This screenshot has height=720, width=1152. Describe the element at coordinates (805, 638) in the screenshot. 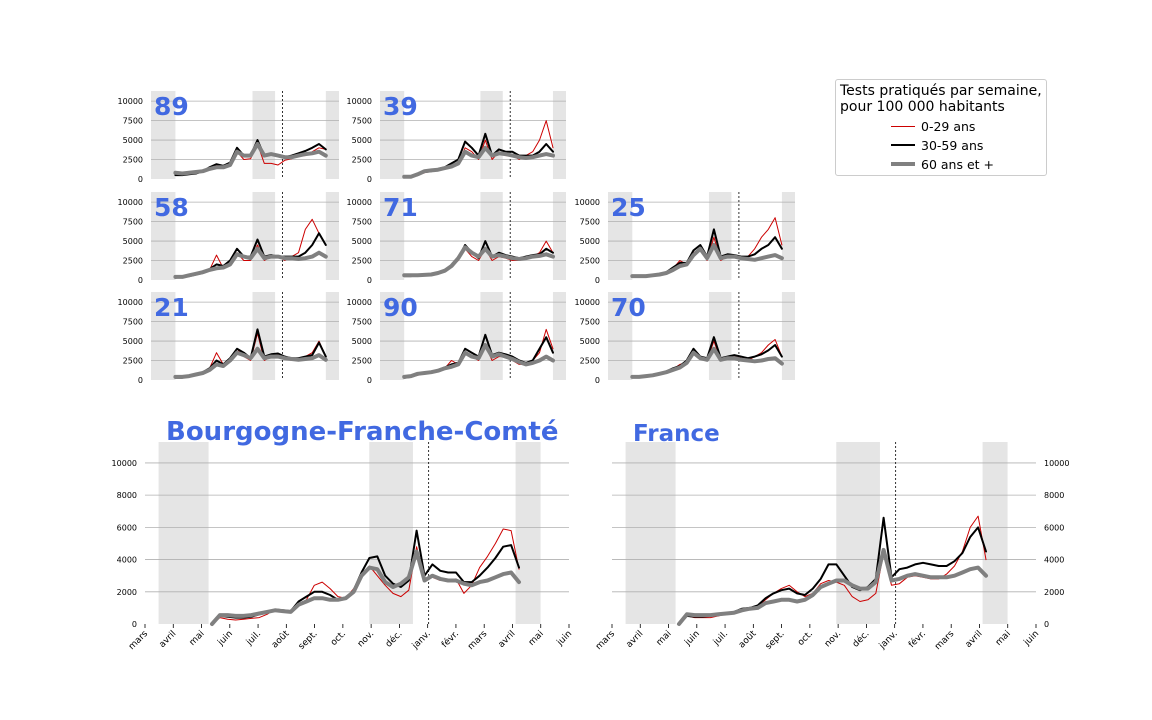

I see `x-tick-label-7: oct.` at that location.